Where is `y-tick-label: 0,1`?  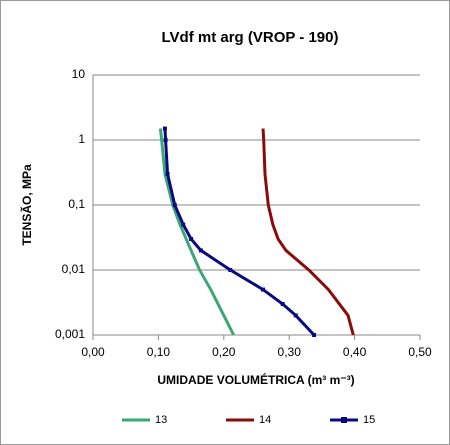 y-tick-label: 0,1 is located at coordinates (76, 204).